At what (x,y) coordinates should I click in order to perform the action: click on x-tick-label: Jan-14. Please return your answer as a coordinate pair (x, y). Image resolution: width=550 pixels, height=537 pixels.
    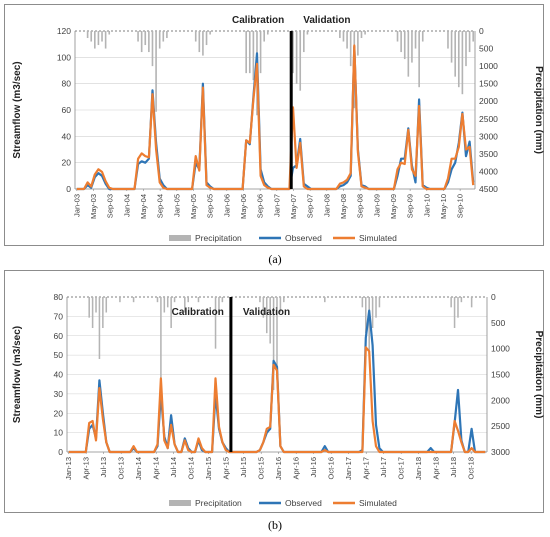
    Looking at the image, I should click on (138, 468).